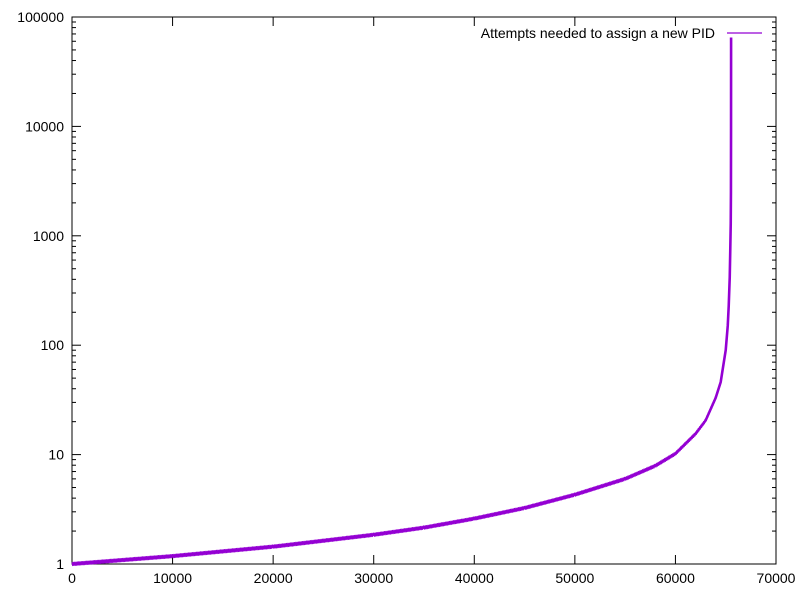 The image size is (800, 599). Describe the element at coordinates (598, 33) in the screenshot. I see `legend-label: Attempts needed to assign a new PID` at that location.